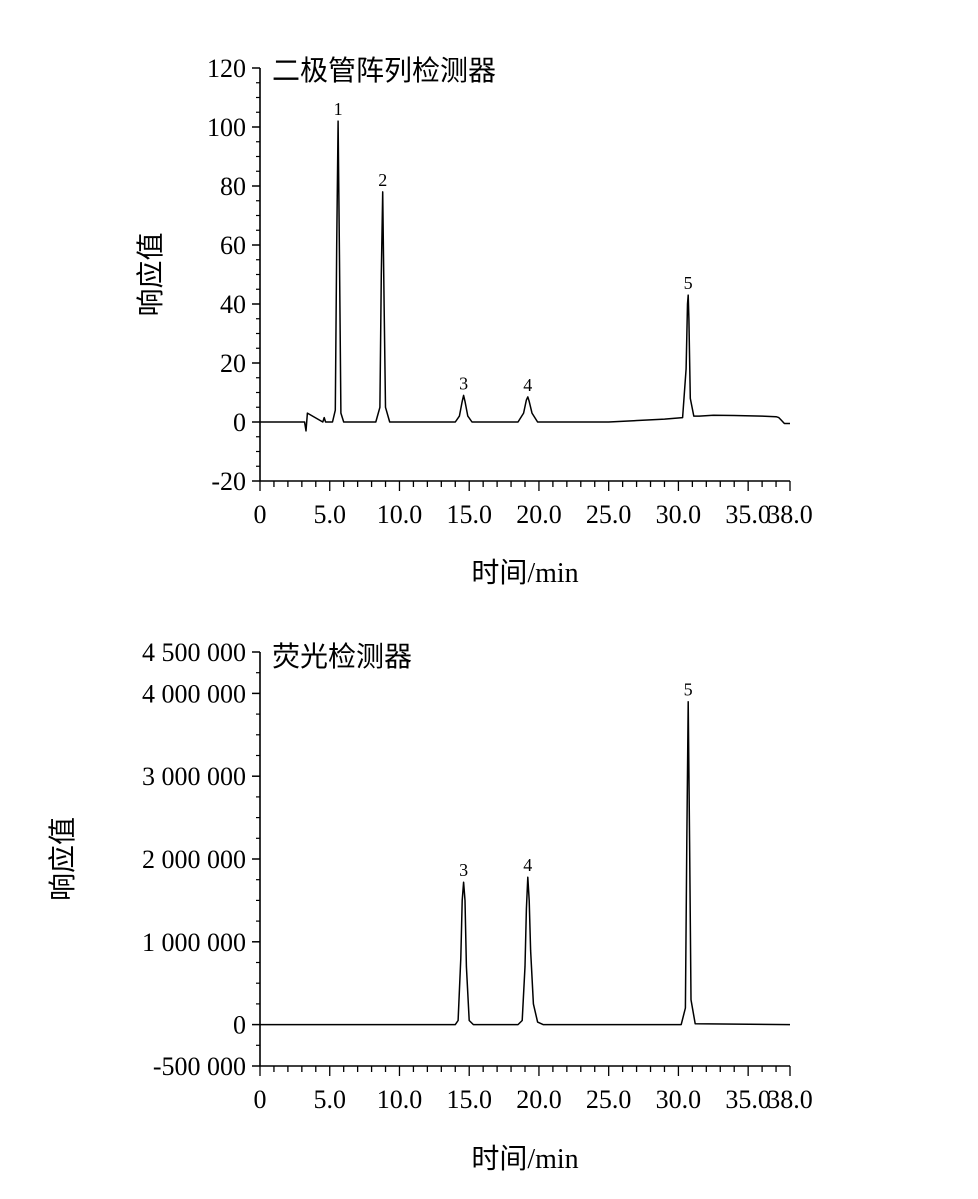 The image size is (978, 1199). I want to click on chart-1-title: 荧光检测器, so click(342, 657).